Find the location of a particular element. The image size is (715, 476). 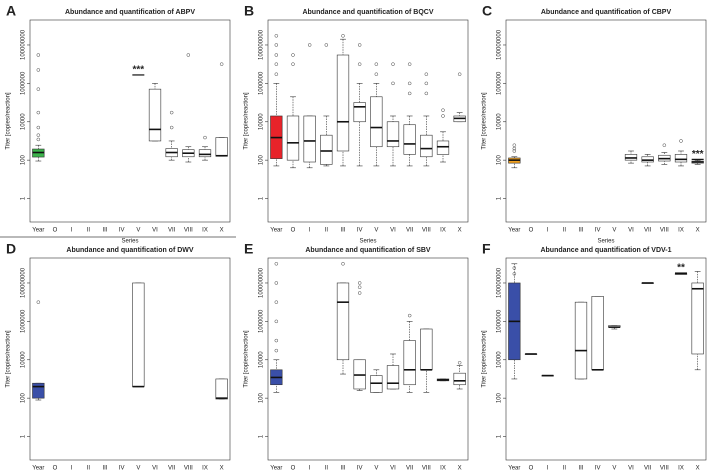

x-tick-label: Year is located at coordinates (514, 231).